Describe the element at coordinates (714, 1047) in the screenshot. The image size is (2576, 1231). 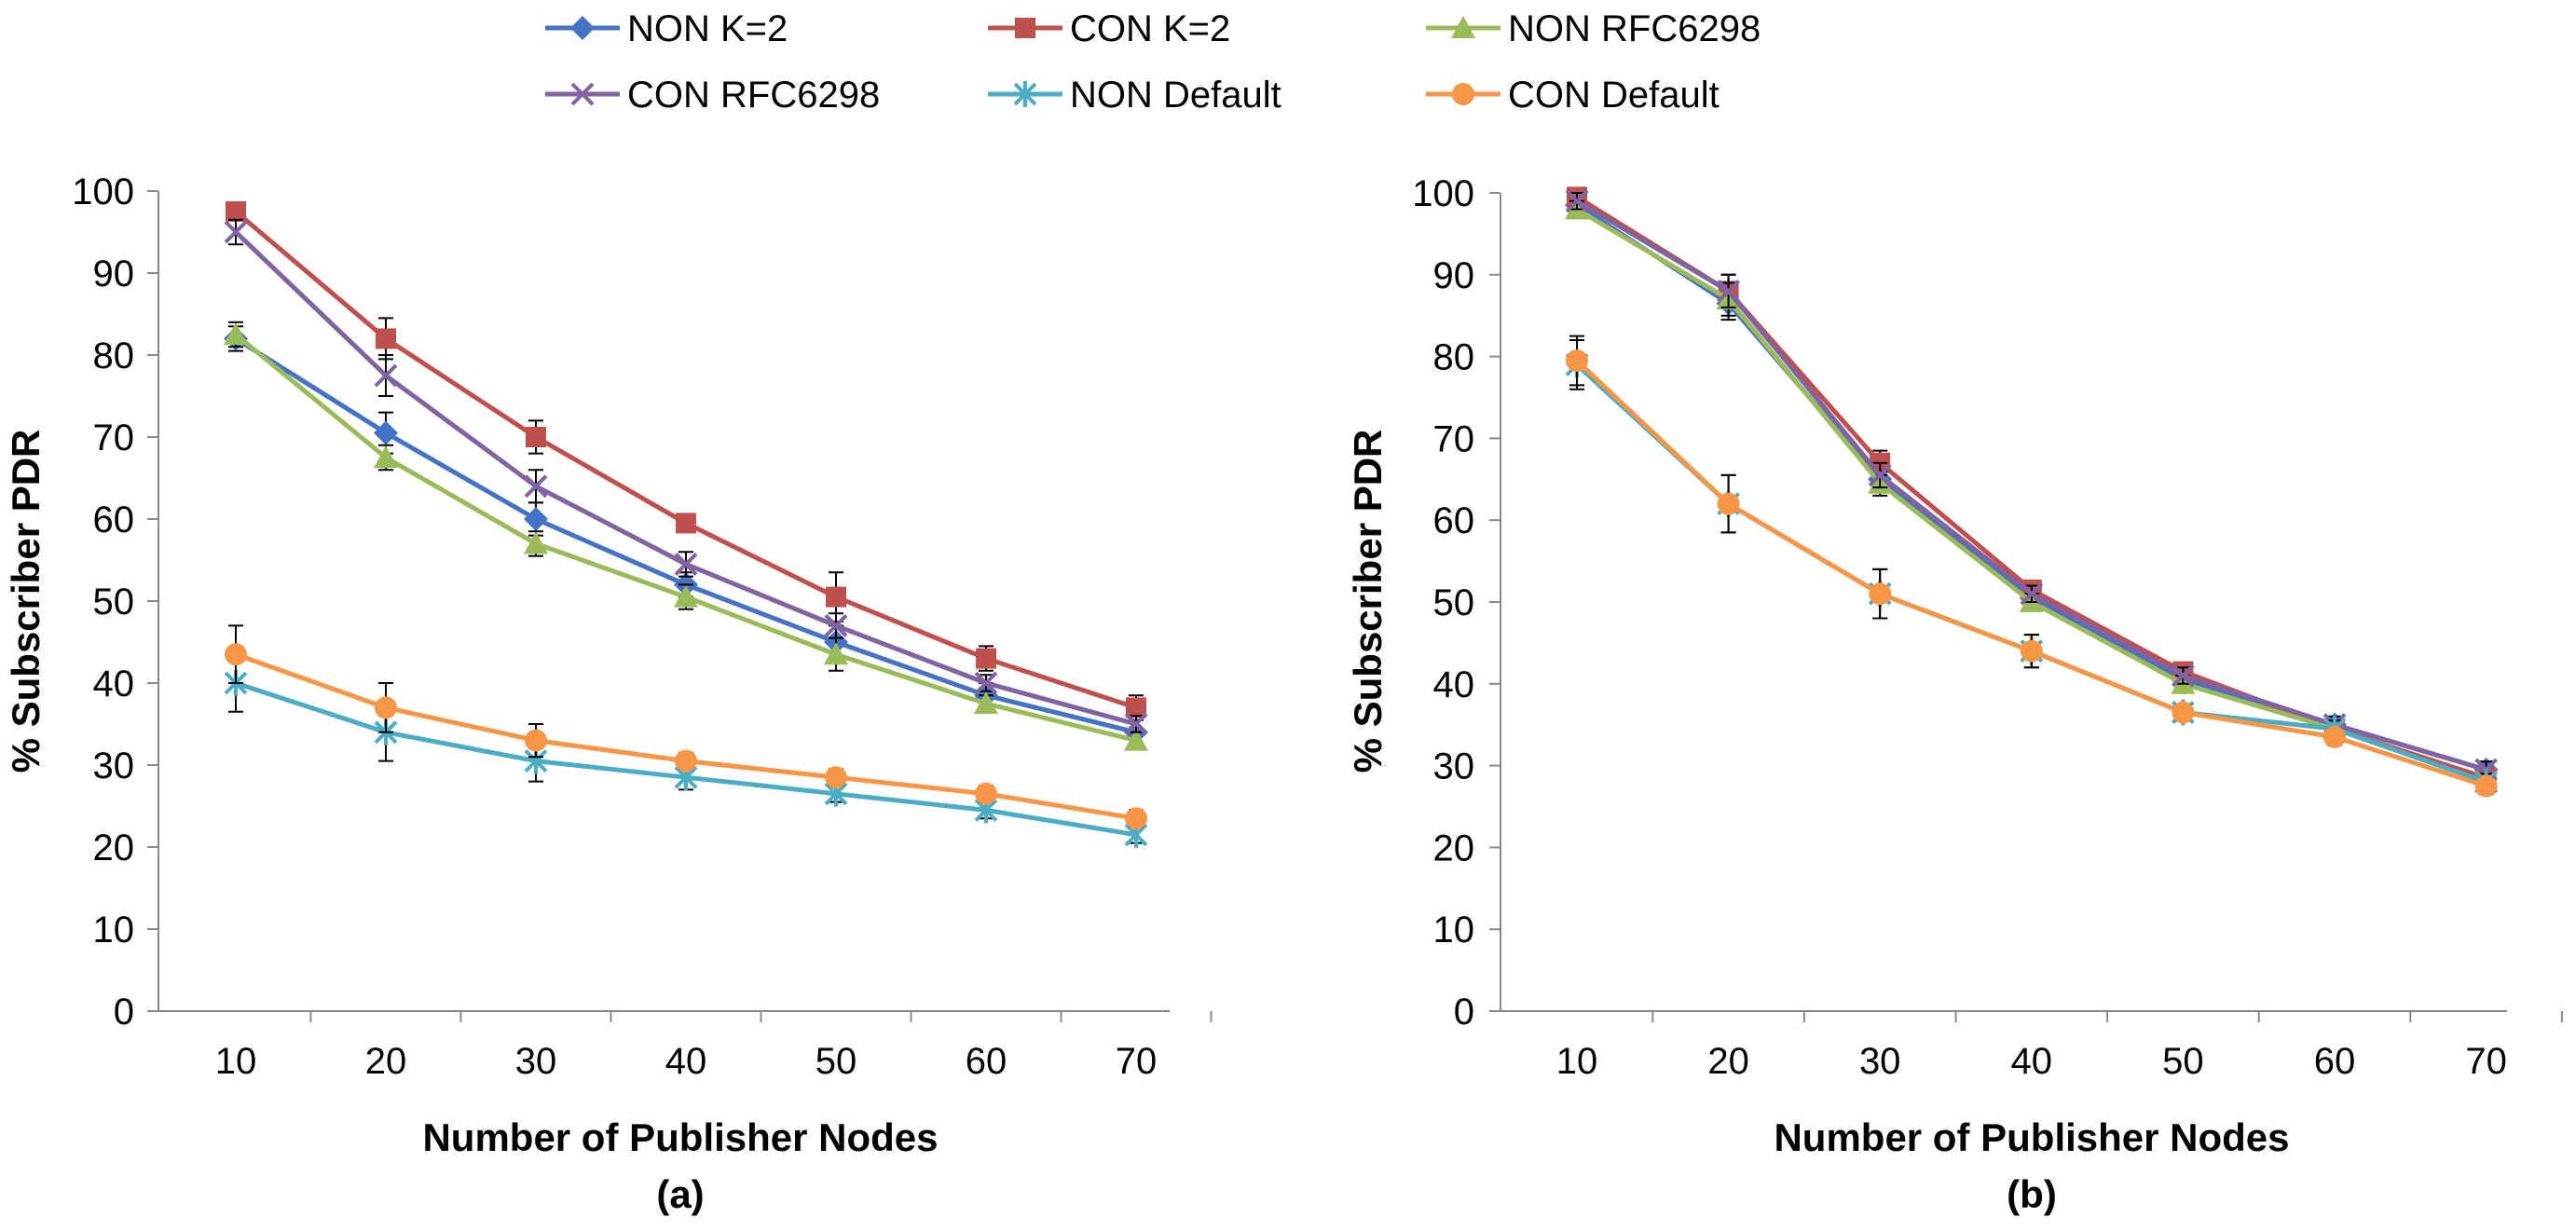
I see `x-ticks-a: 10 20 30 40 50 60 70` at that location.